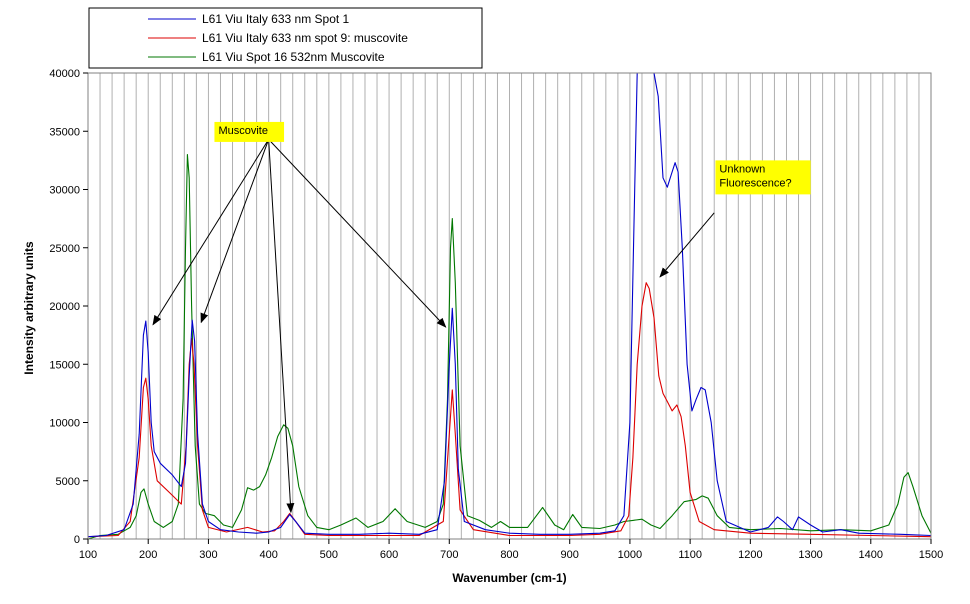 The image size is (970, 604). Describe the element at coordinates (64, 74) in the screenshot. I see `y-tick-label: 40000` at that location.